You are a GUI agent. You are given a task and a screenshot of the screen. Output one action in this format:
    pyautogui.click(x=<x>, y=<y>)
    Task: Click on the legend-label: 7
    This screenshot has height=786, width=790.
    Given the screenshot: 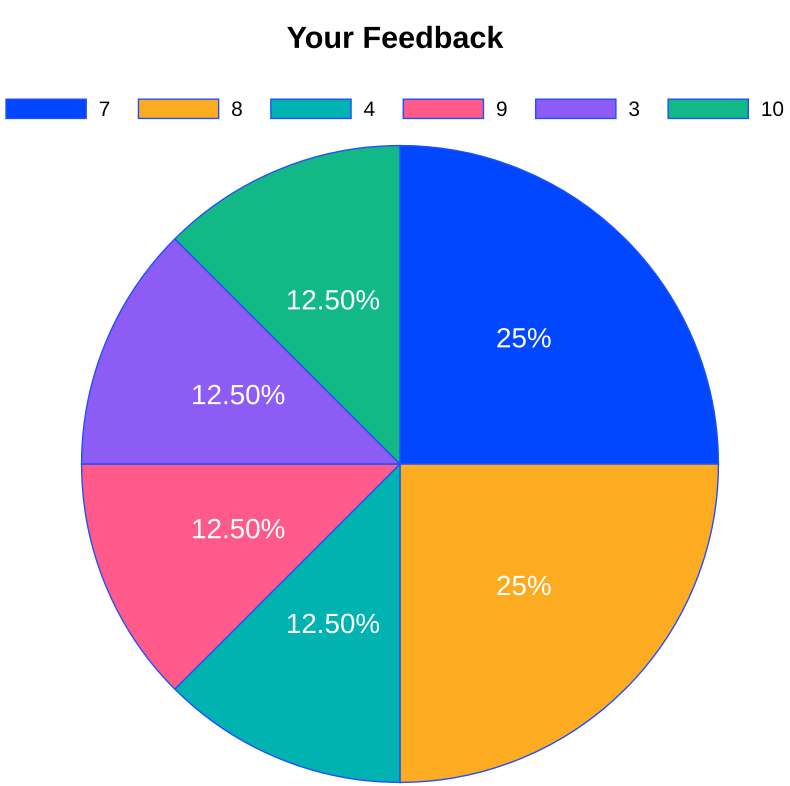 What is the action you would take?
    pyautogui.click(x=105, y=109)
    